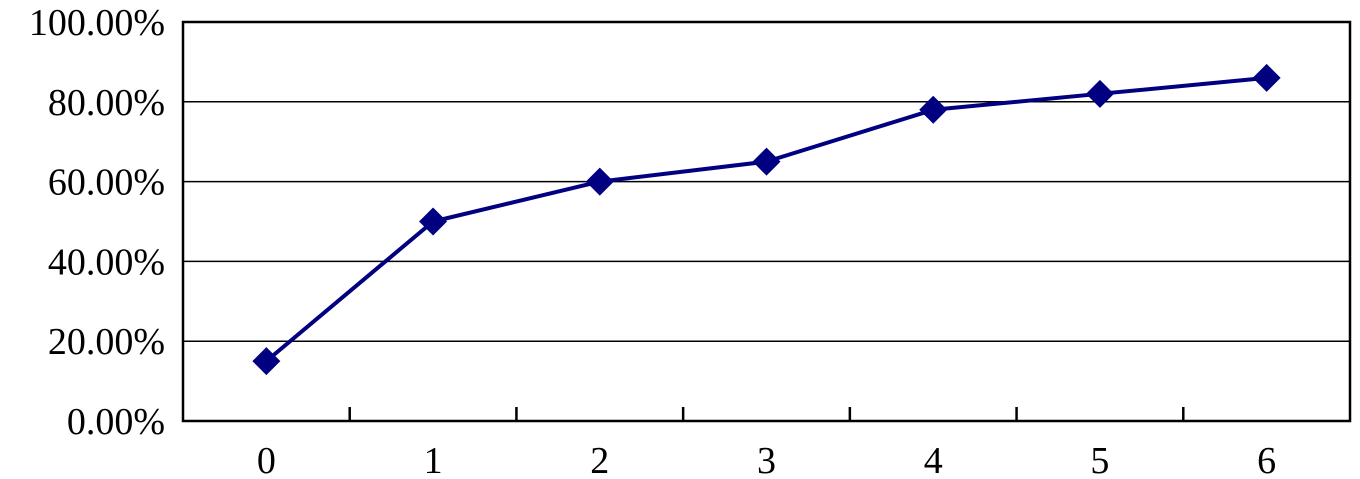 Image resolution: width=1360 pixels, height=479 pixels. I want to click on x-tick-label: 3, so click(766, 459).